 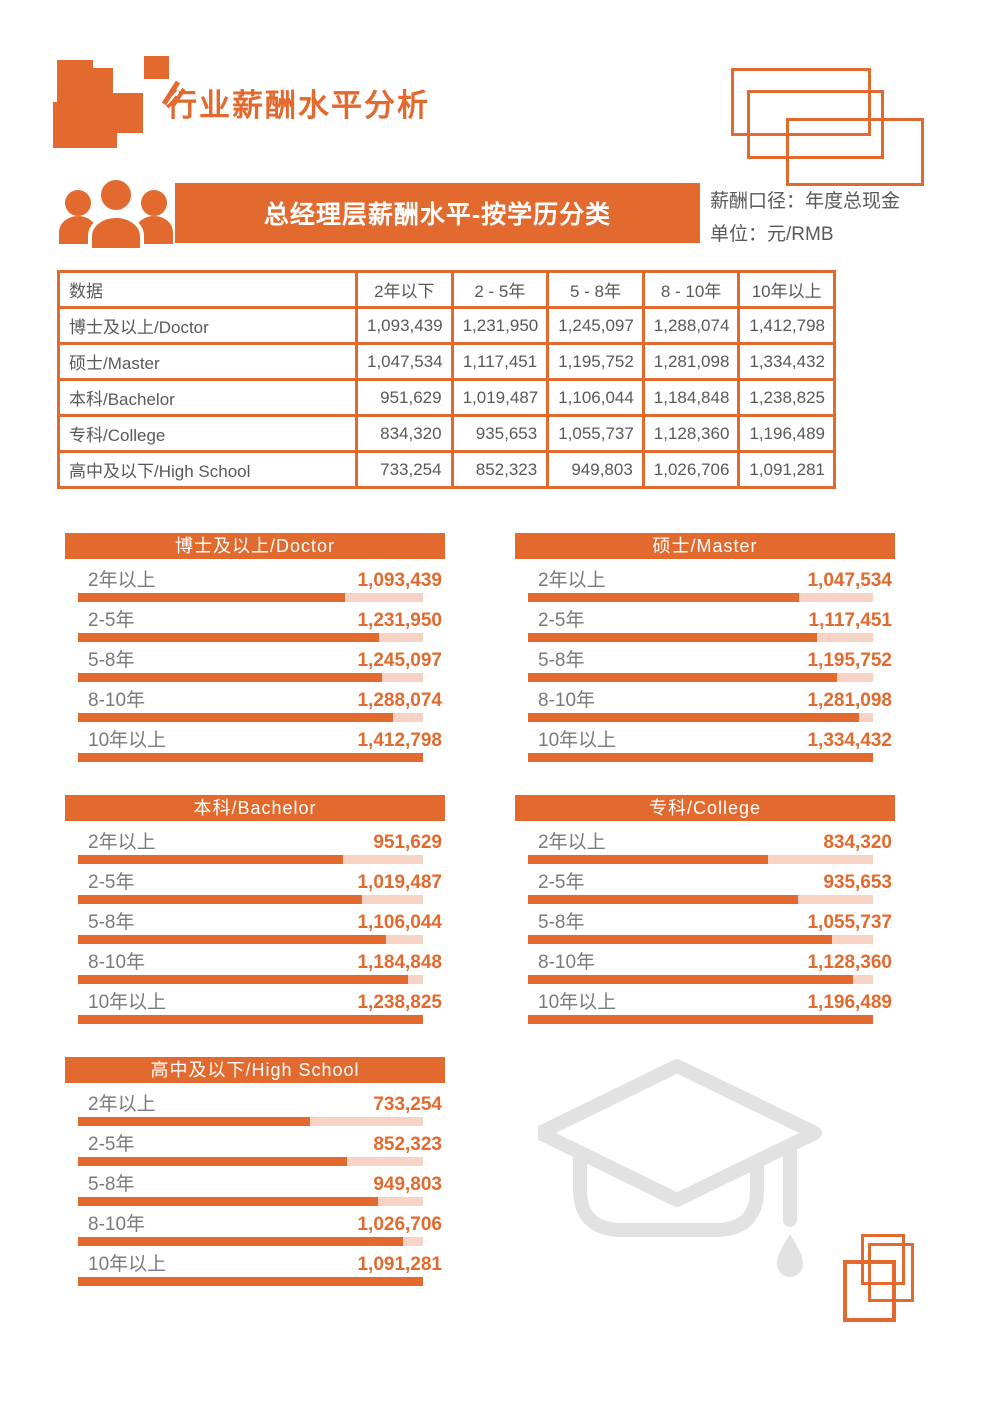 I want to click on table-cell: 935,653, so click(x=500, y=433).